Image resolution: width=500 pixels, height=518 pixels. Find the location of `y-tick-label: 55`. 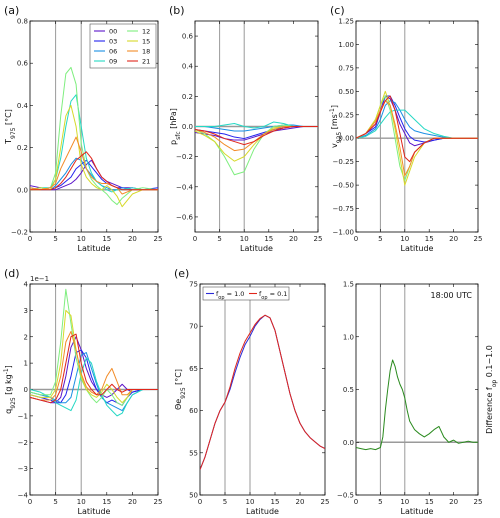

y-tick-label: 55 is located at coordinates (193, 453).